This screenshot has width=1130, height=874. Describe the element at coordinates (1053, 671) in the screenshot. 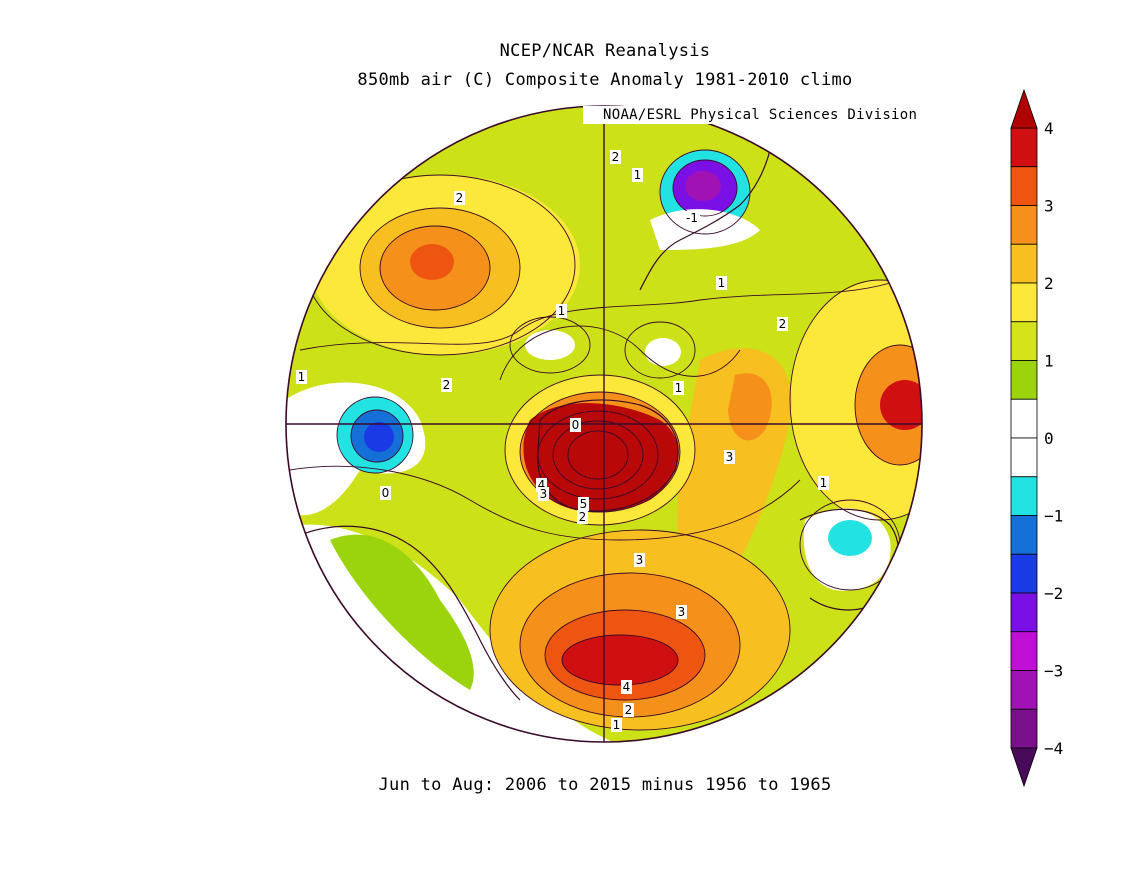

I see `colorbar-tick-label: −3` at that location.